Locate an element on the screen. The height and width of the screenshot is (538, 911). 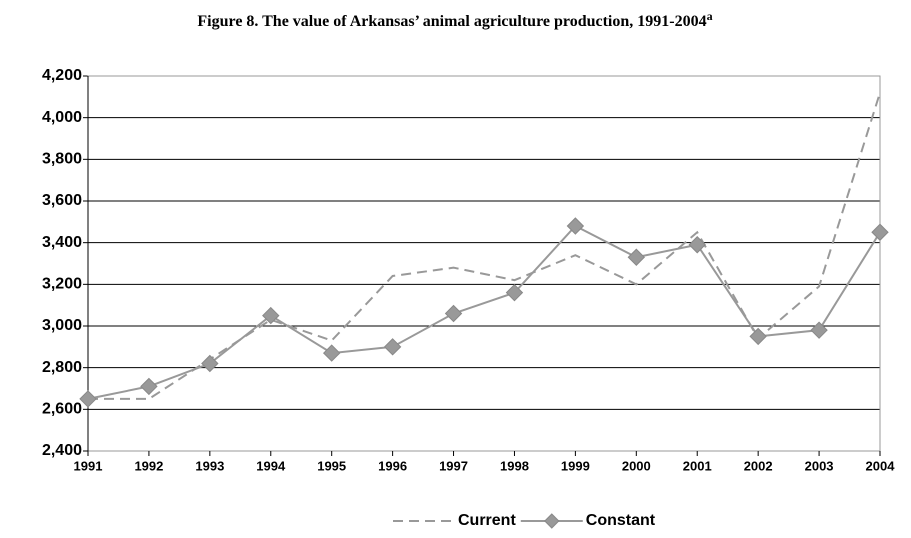
title-superscript: a is located at coordinates (710, 16).